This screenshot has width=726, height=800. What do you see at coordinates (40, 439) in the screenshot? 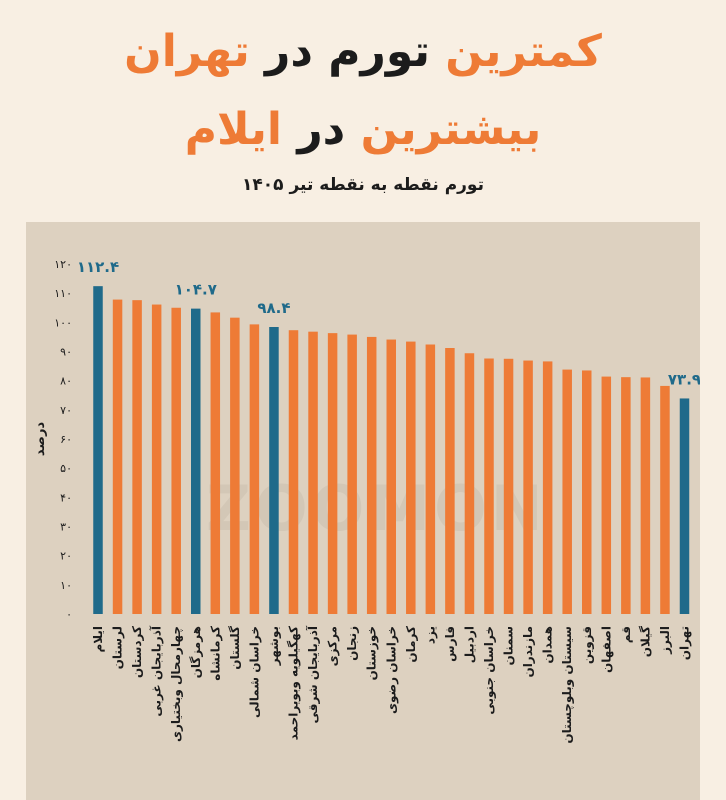
I see `y-axis-label: درصد` at bounding box center [40, 439].